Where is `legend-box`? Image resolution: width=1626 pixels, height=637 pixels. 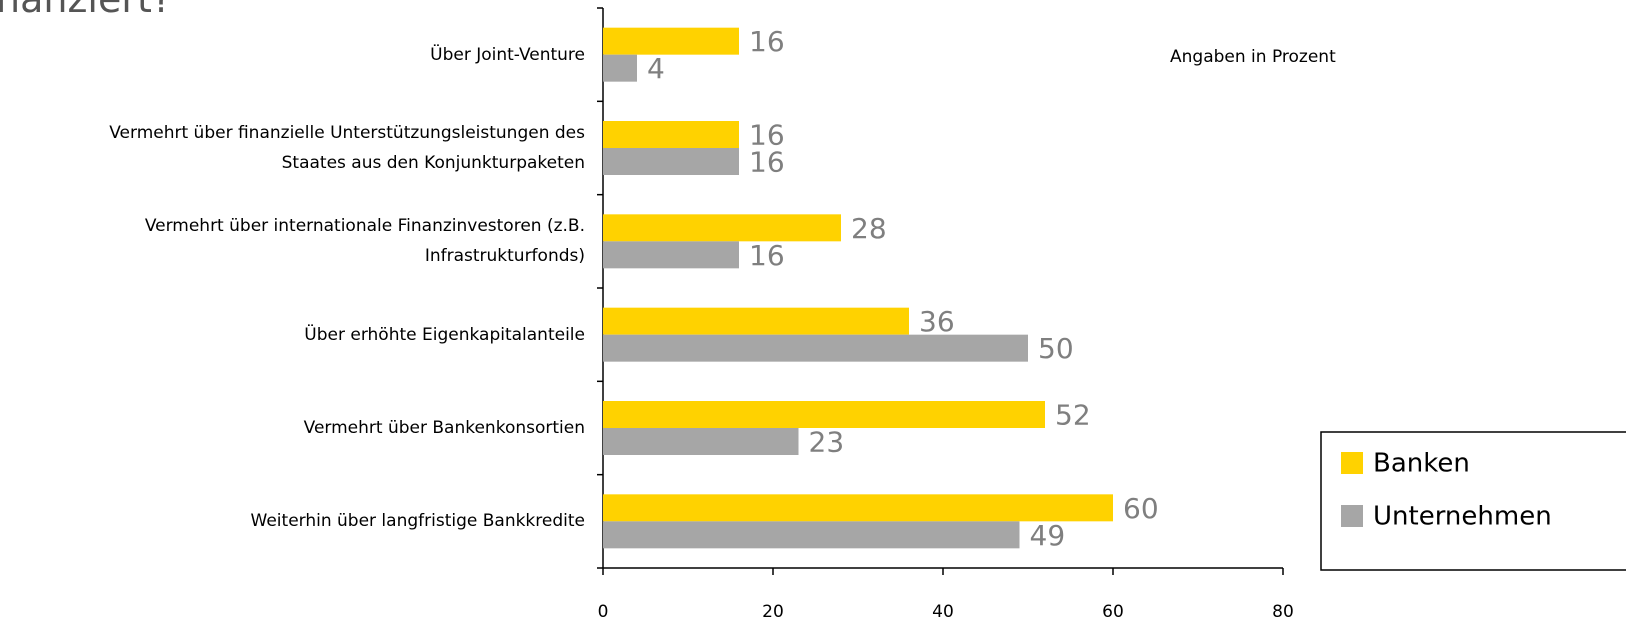 legend-box is located at coordinates (1473, 501).